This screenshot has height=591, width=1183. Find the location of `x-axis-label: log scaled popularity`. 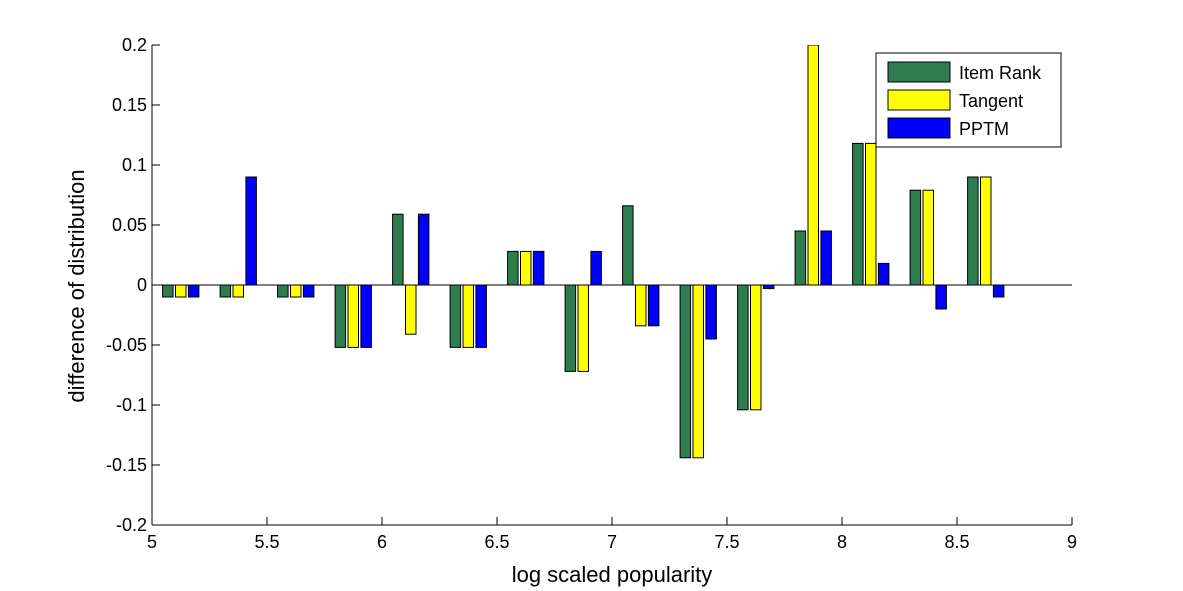

x-axis-label: log scaled popularity is located at coordinates (612, 574).